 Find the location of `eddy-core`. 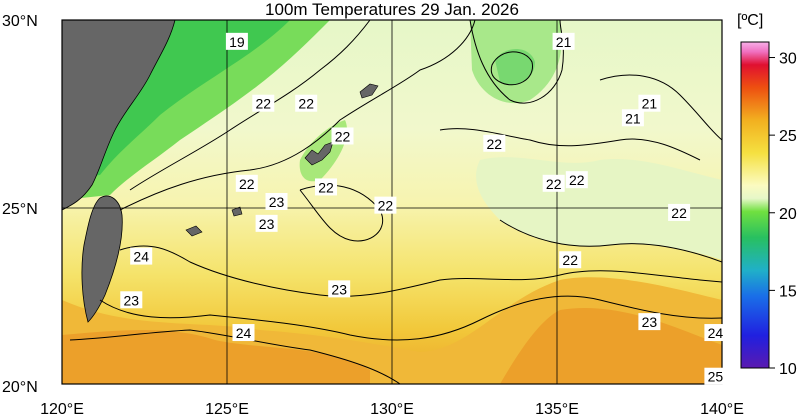

eddy-core is located at coordinates (515, 66).